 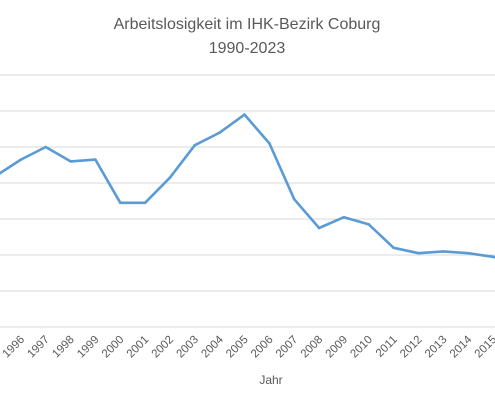 I want to click on x-tick-label: 2009, so click(x=337, y=347).